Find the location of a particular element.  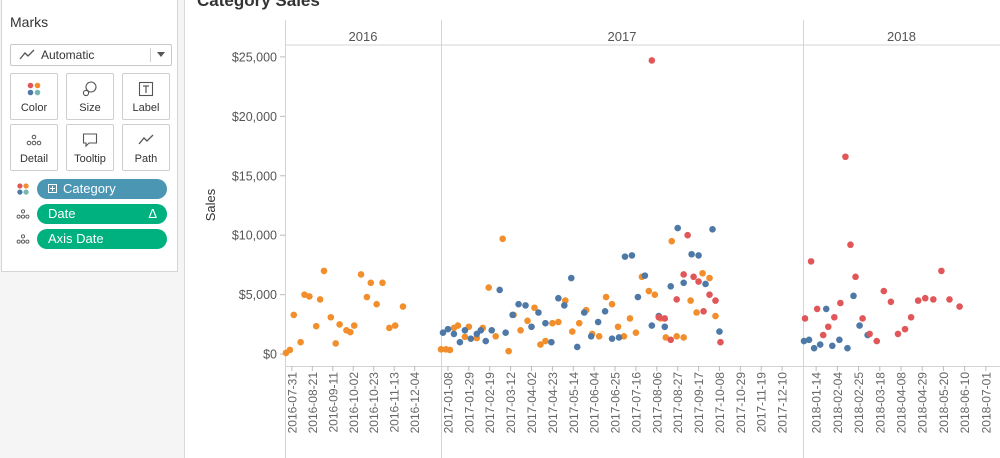

size-button: Size is located at coordinates (90, 96).